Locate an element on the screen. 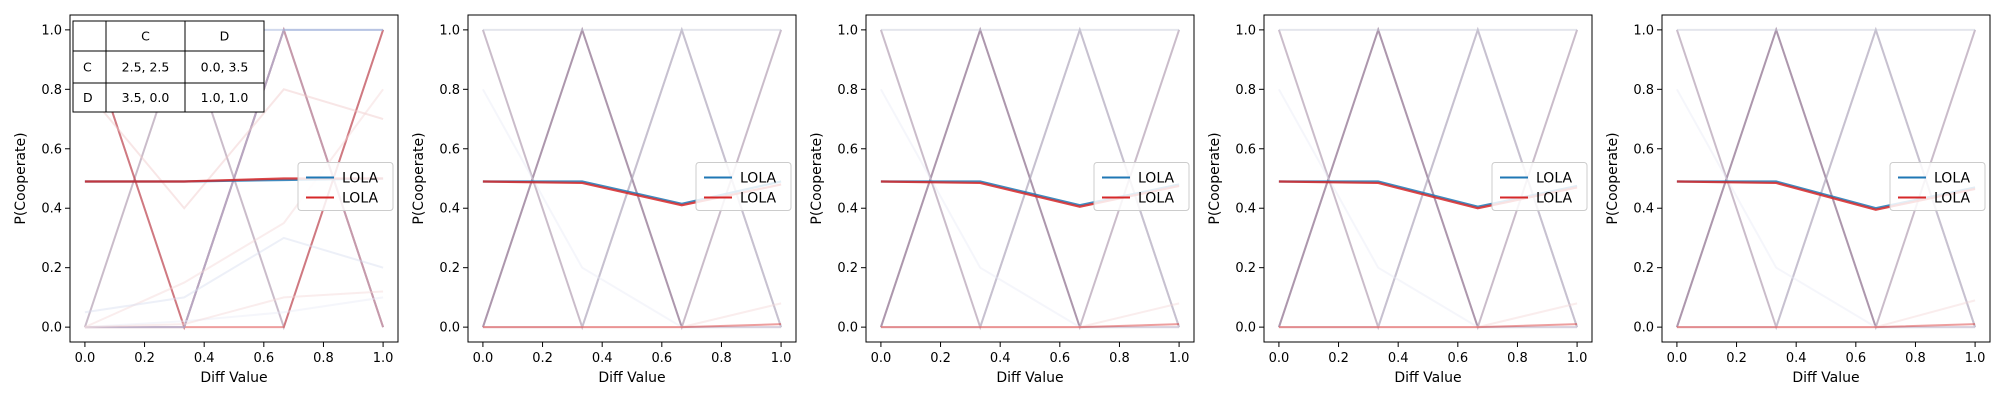 The height and width of the screenshot is (400, 2000). payoff-table: C DC 2.5, 2.5 0.0, 3.5D 3.5, 0.0 1.0, 1.0 is located at coordinates (168, 66).